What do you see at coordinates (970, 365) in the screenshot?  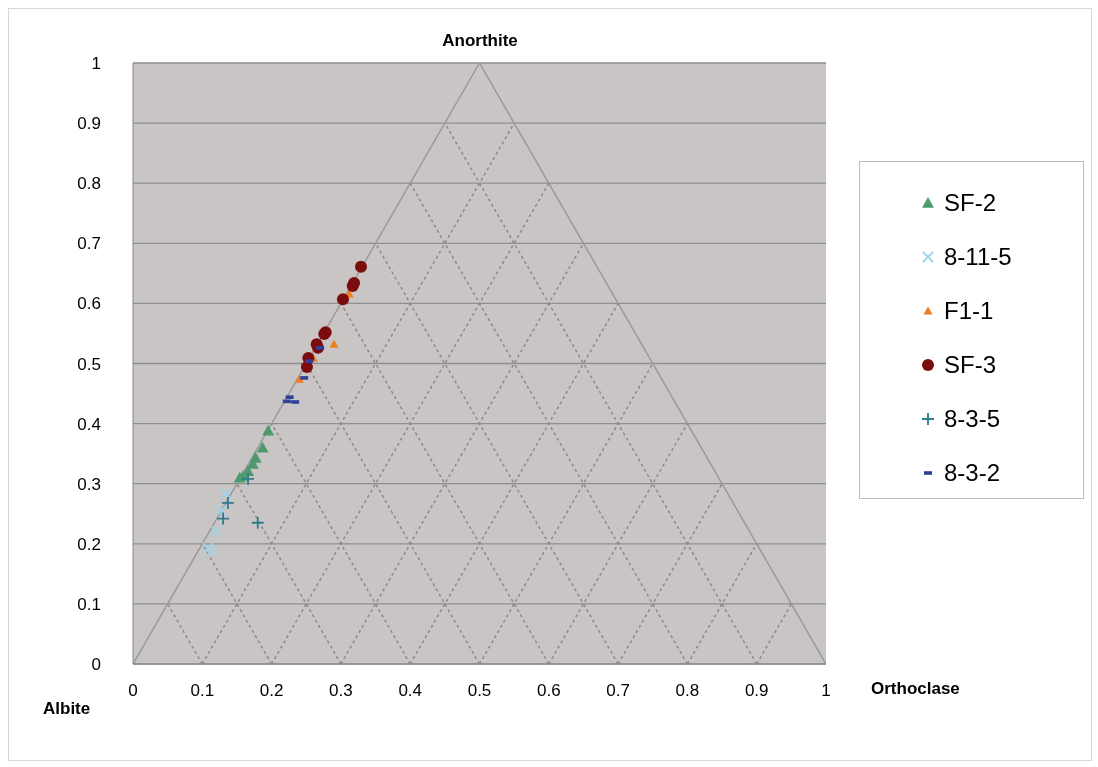 I see `legend-label: SF-3` at bounding box center [970, 365].